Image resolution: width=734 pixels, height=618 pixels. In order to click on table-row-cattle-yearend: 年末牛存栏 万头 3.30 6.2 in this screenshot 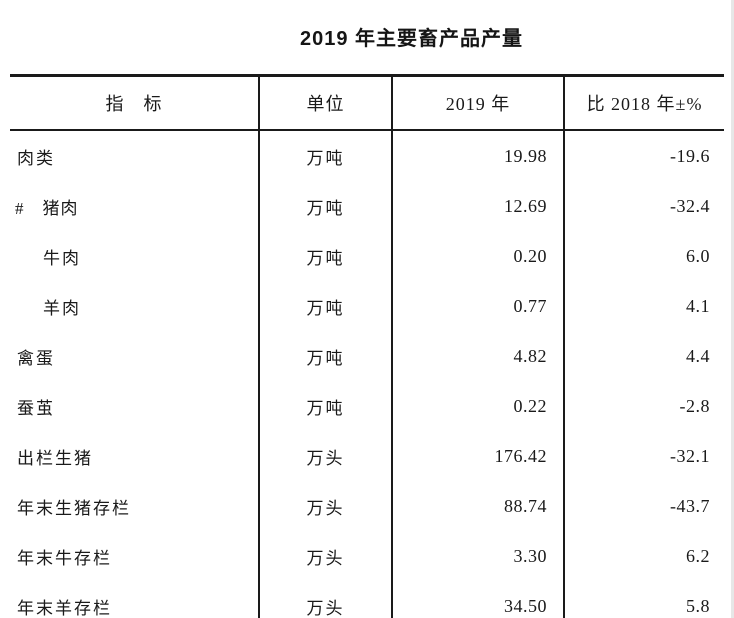, I will do `click(367, 556)`.